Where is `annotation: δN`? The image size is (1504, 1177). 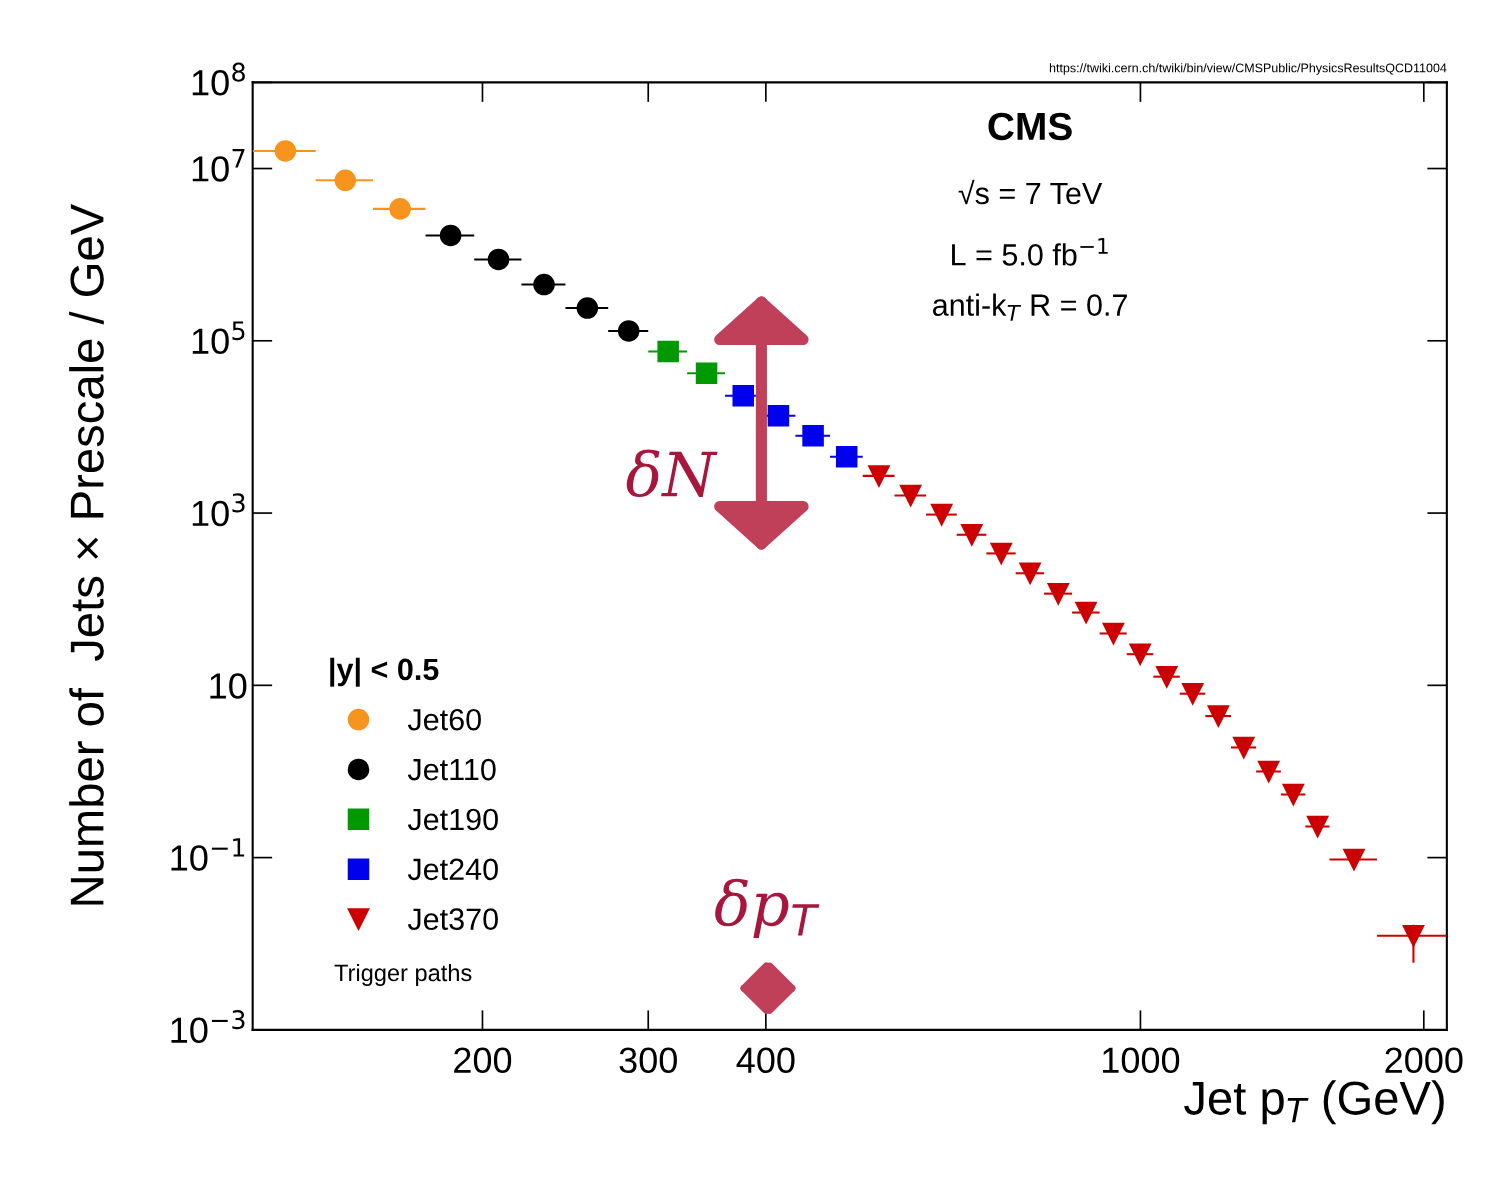 annotation: δN is located at coordinates (672, 473).